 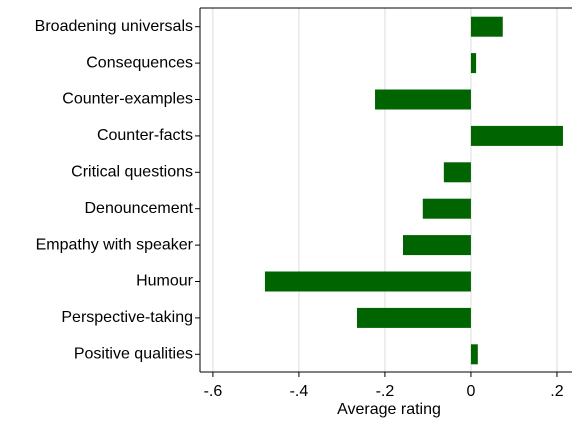 I want to click on y-tick-label: Humour, so click(x=165, y=281).